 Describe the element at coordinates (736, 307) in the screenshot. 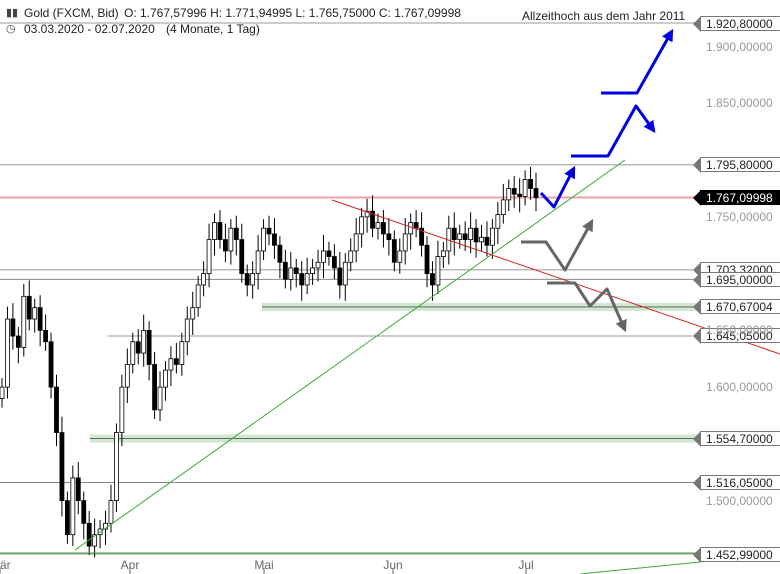

I see `price-level-tag: 1.670,67004` at that location.